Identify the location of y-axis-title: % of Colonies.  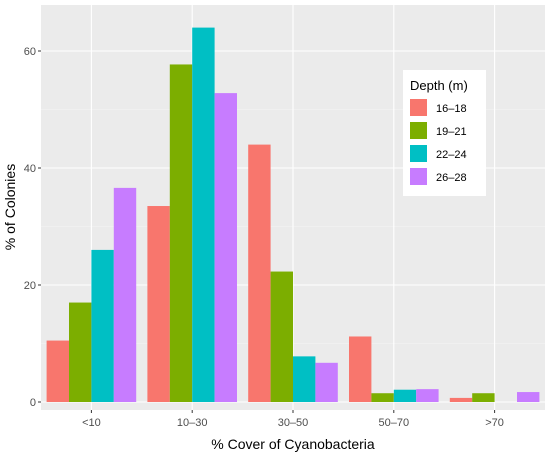
(10, 207).